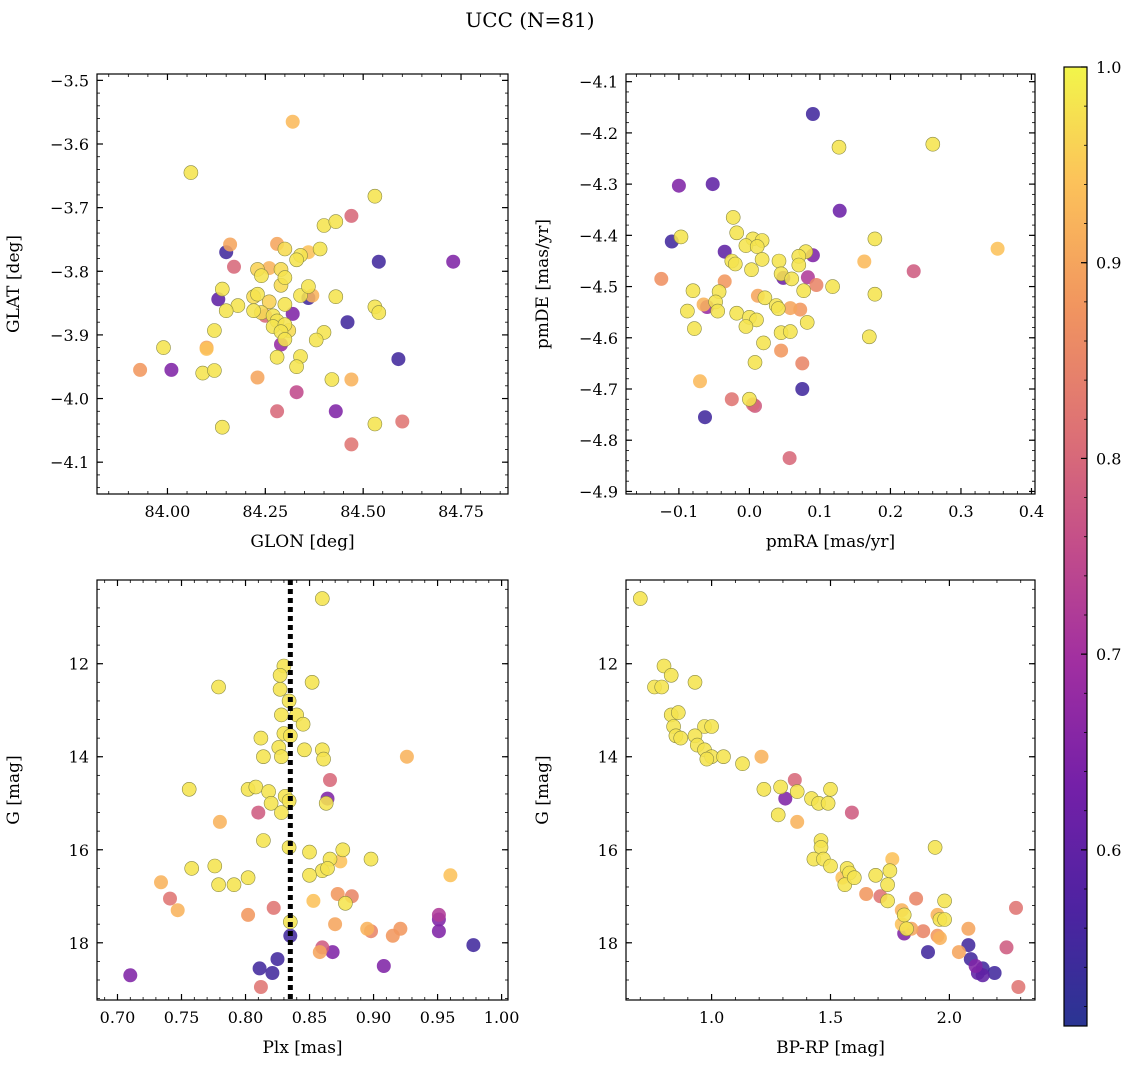  What do you see at coordinates (182, 1017) in the screenshot?
I see `x-tick-label: 0.75` at bounding box center [182, 1017].